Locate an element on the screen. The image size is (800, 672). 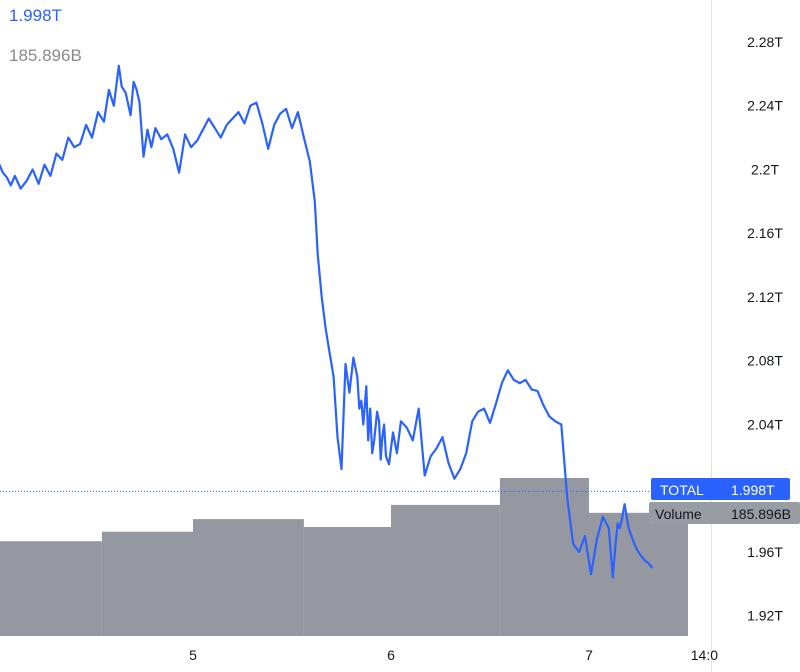
header-price-value: 1.998T is located at coordinates (35, 15).